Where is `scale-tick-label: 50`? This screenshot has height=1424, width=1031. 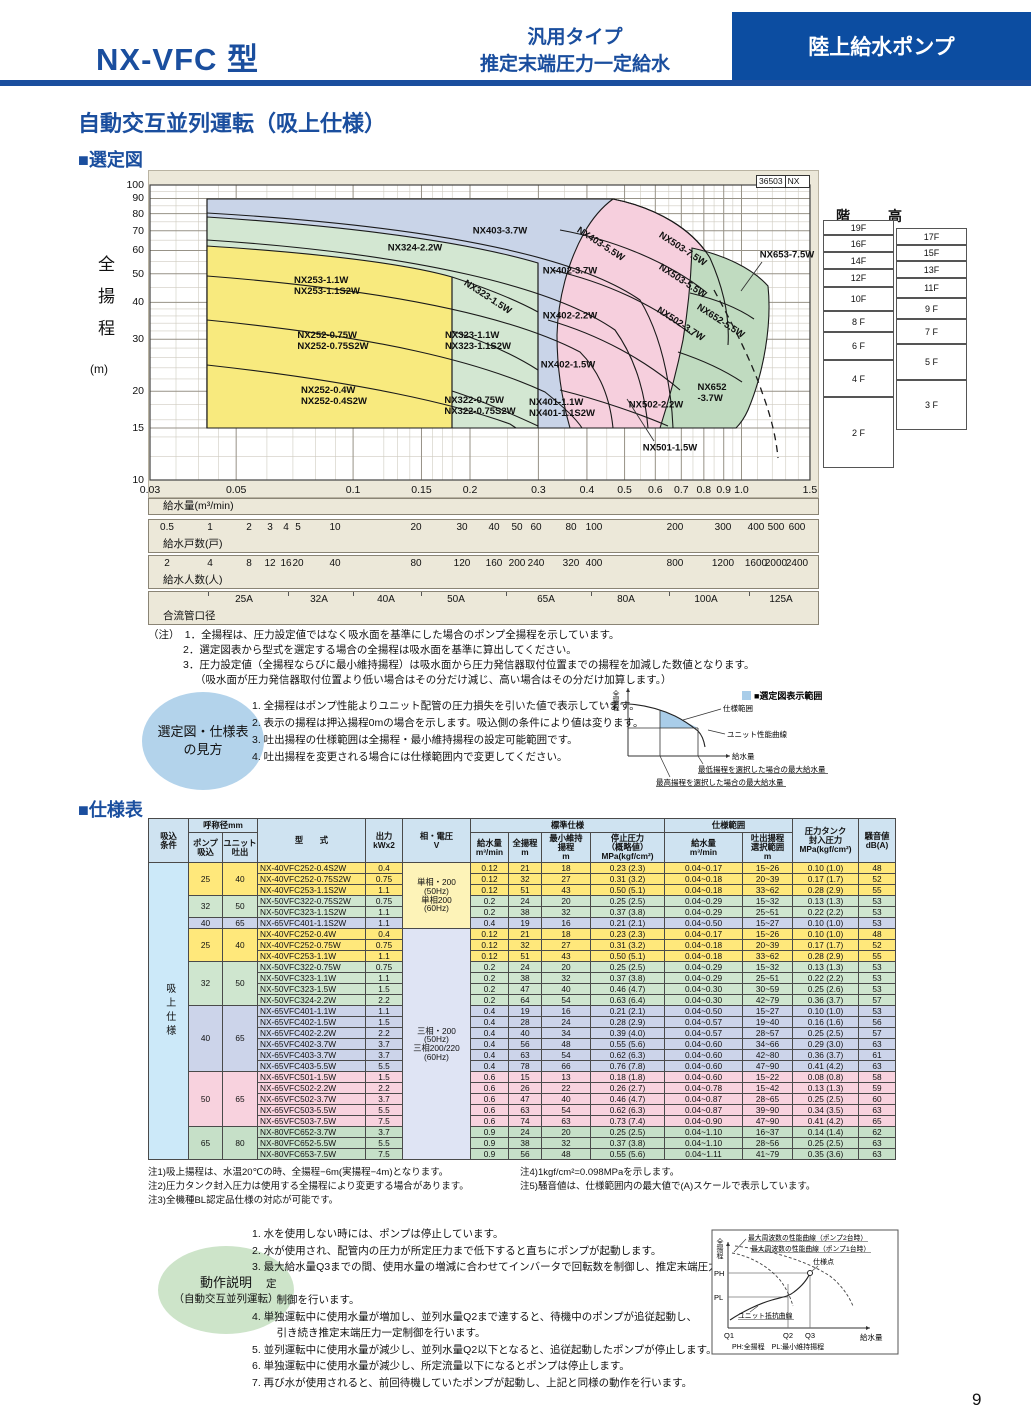
scale-tick-label: 50 is located at coordinates (517, 527).